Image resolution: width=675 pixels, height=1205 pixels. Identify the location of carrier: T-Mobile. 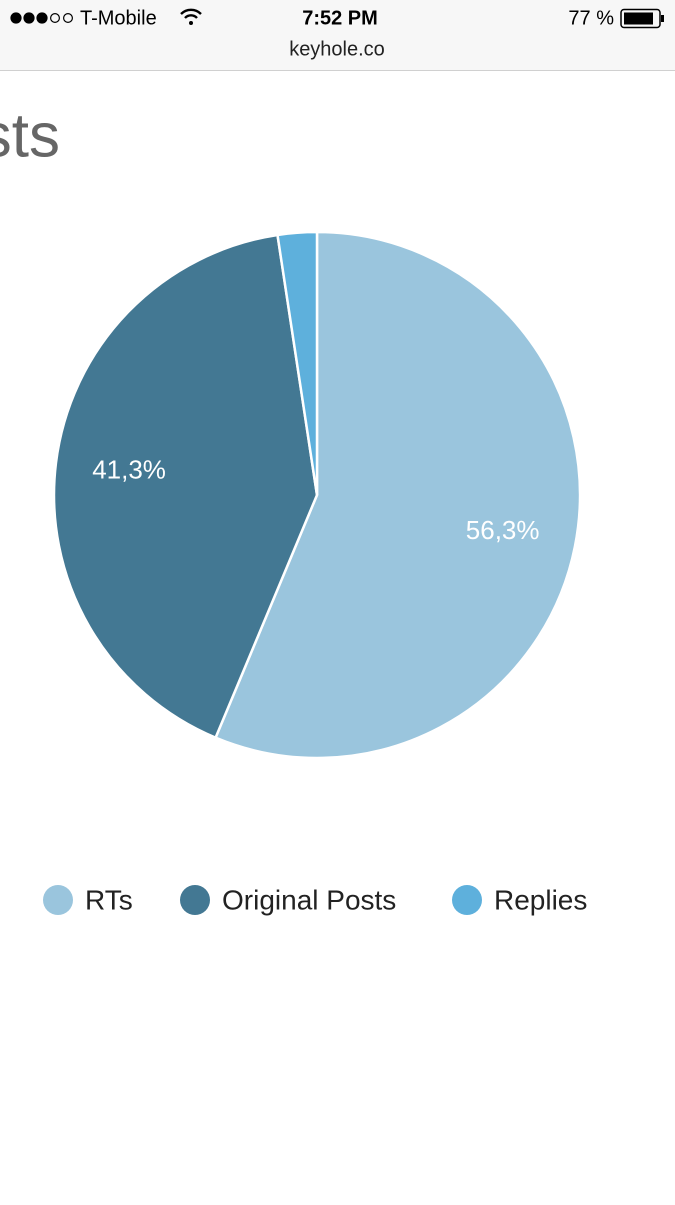
(118, 18).